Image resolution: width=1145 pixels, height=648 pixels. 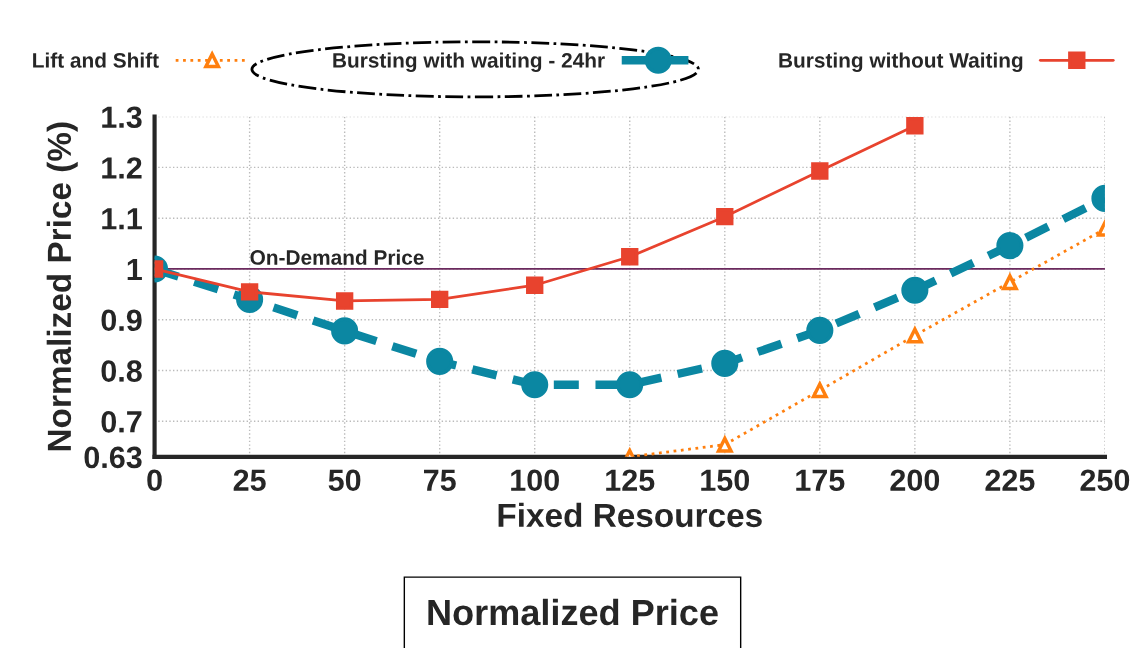 What do you see at coordinates (820, 480) in the screenshot?
I see `x-tick-label: 175` at bounding box center [820, 480].